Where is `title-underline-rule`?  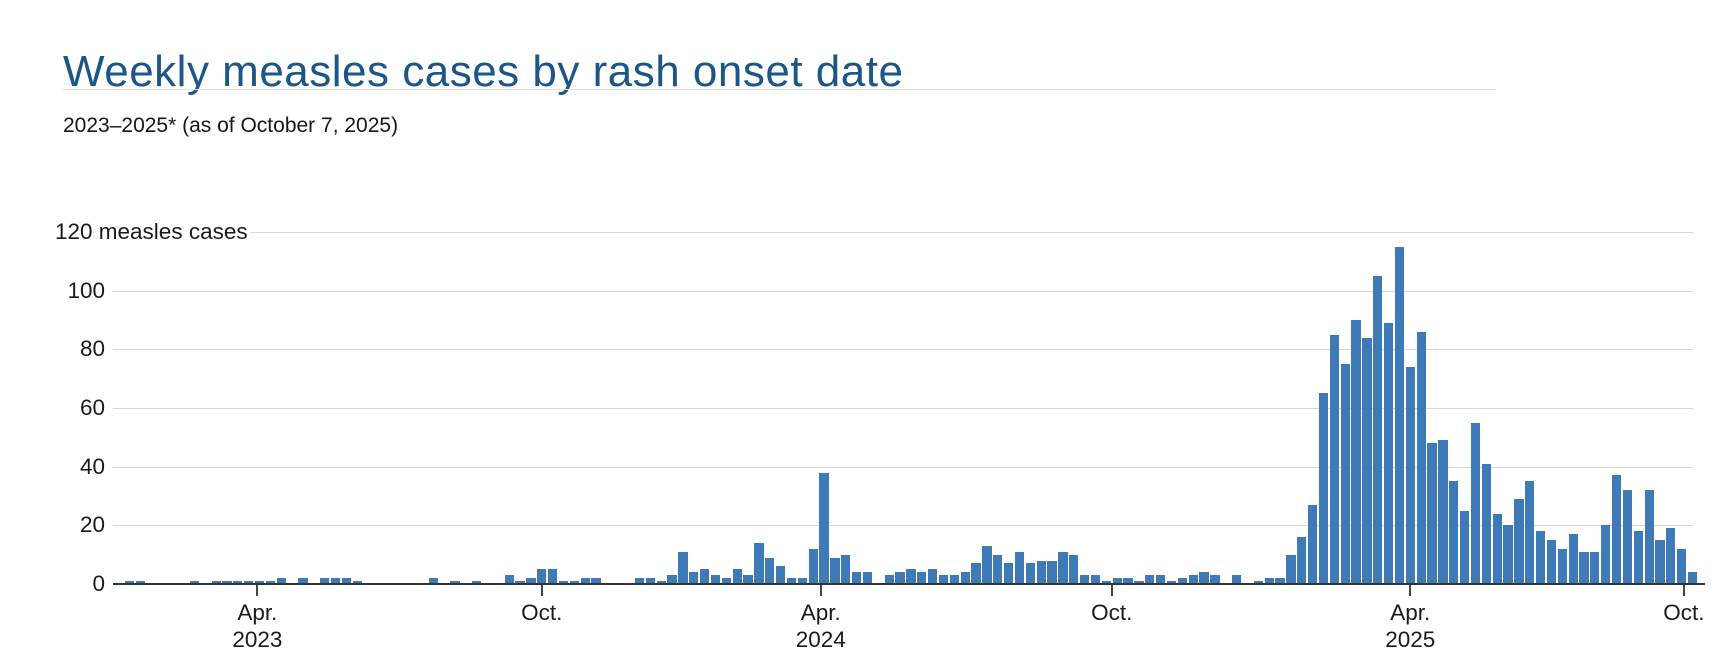 title-underline-rule is located at coordinates (779, 89).